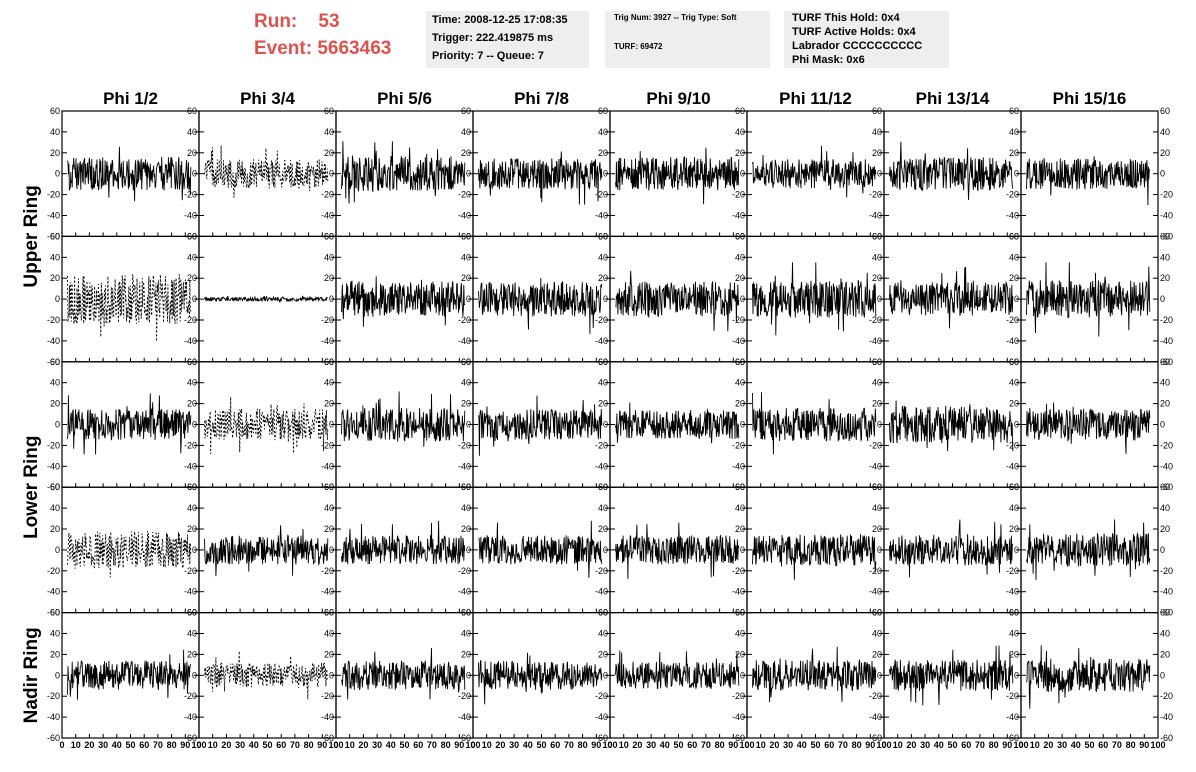  Describe the element at coordinates (295, 745) in the screenshot. I see `x-tick-label: 70` at that location.